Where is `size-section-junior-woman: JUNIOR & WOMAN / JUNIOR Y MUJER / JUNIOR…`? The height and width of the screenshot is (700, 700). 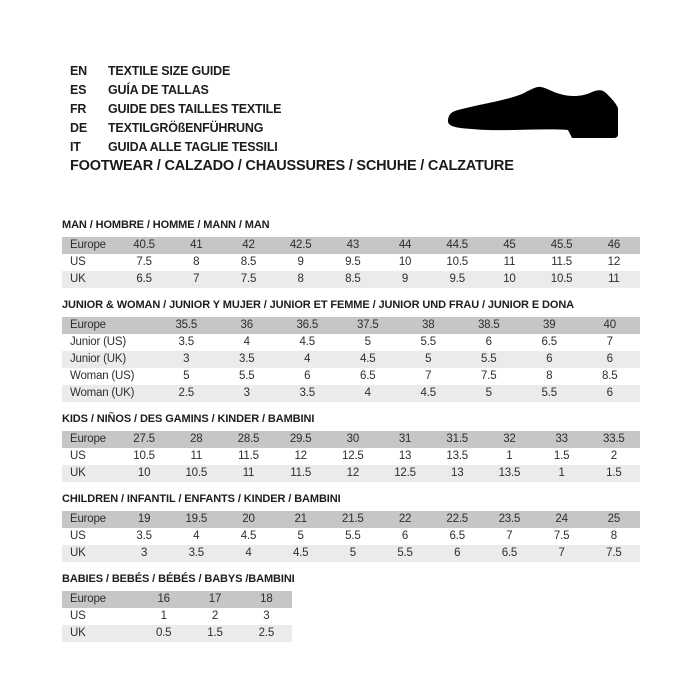 size-section-junior-woman: JUNIOR & WOMAN / JUNIOR Y MUJER / JUNIOR… is located at coordinates (351, 350).